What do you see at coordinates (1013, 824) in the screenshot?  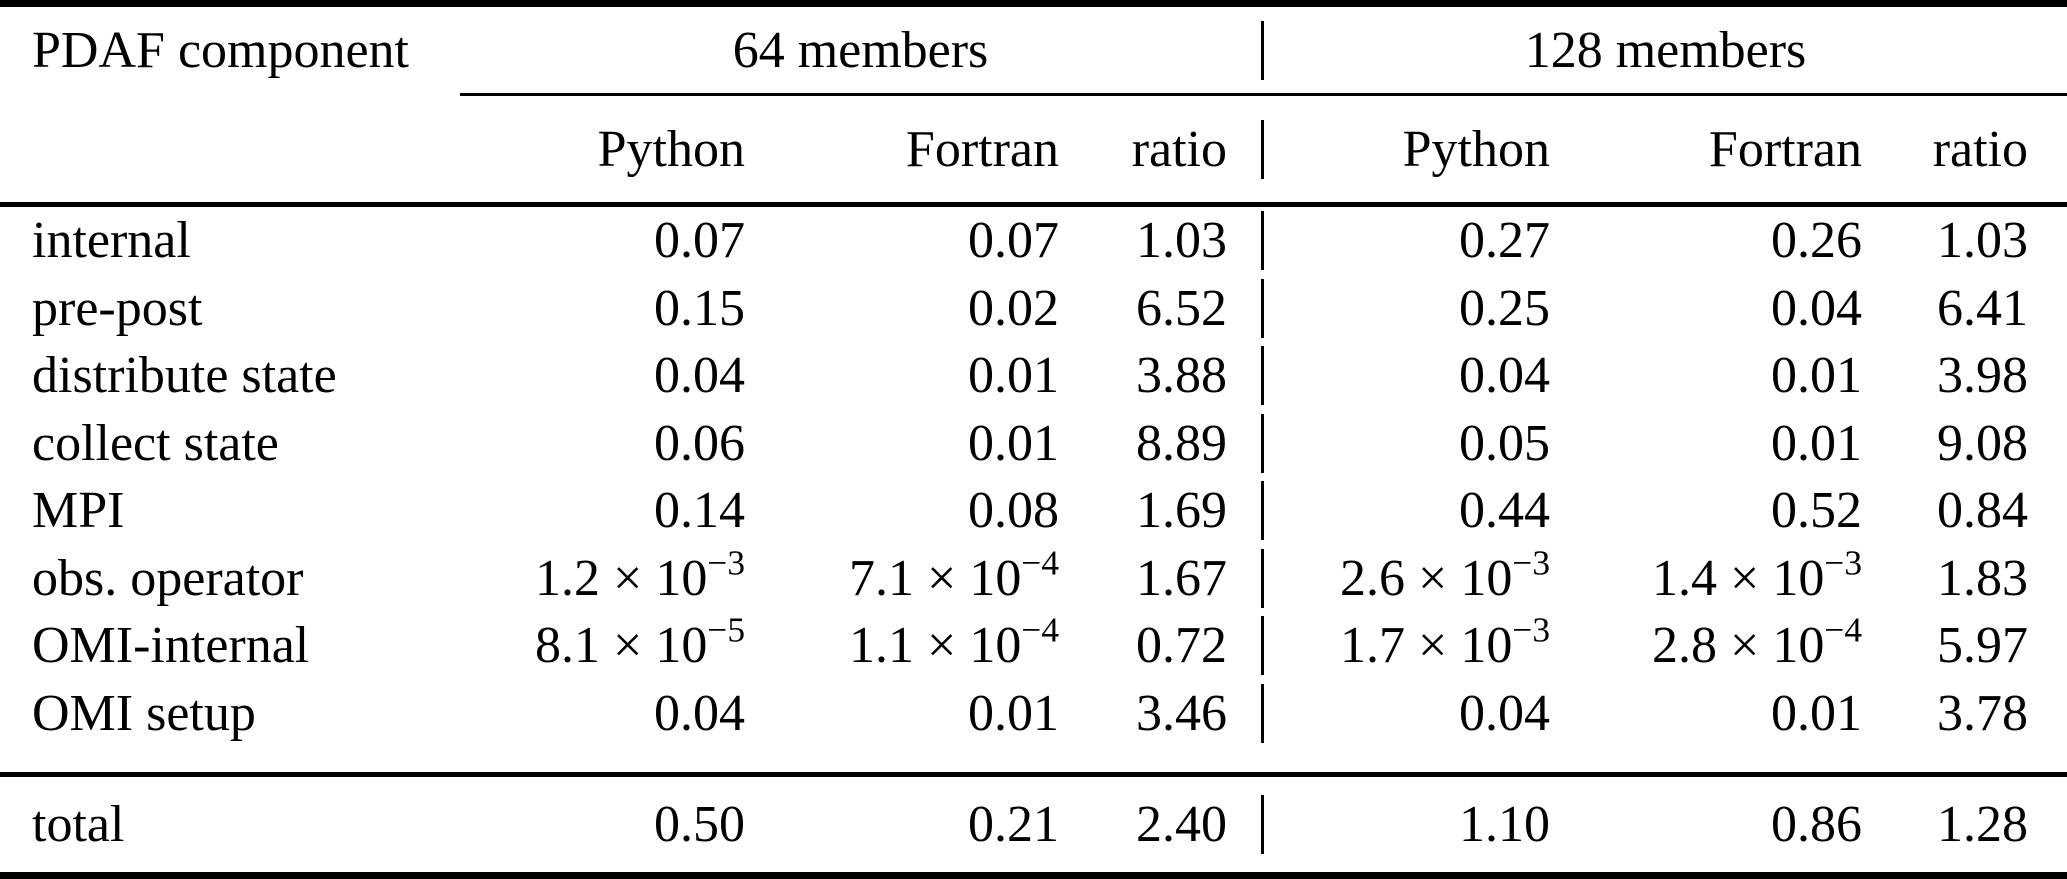 I see `cell-fortran-64: 0.21` at bounding box center [1013, 824].